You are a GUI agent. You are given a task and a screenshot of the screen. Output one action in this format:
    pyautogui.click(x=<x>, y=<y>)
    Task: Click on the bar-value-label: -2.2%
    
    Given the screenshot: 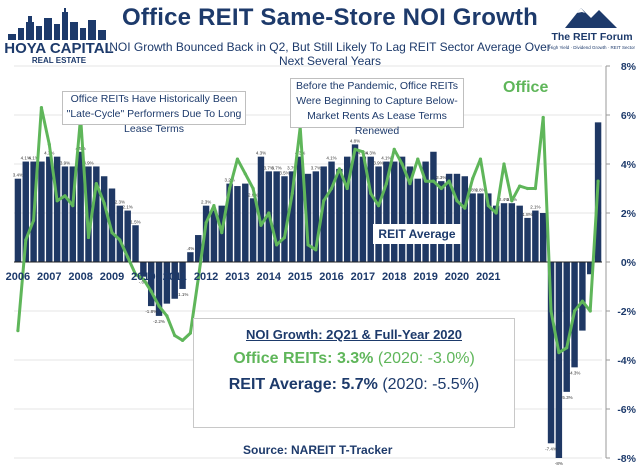 What is the action you would take?
    pyautogui.click(x=159, y=321)
    